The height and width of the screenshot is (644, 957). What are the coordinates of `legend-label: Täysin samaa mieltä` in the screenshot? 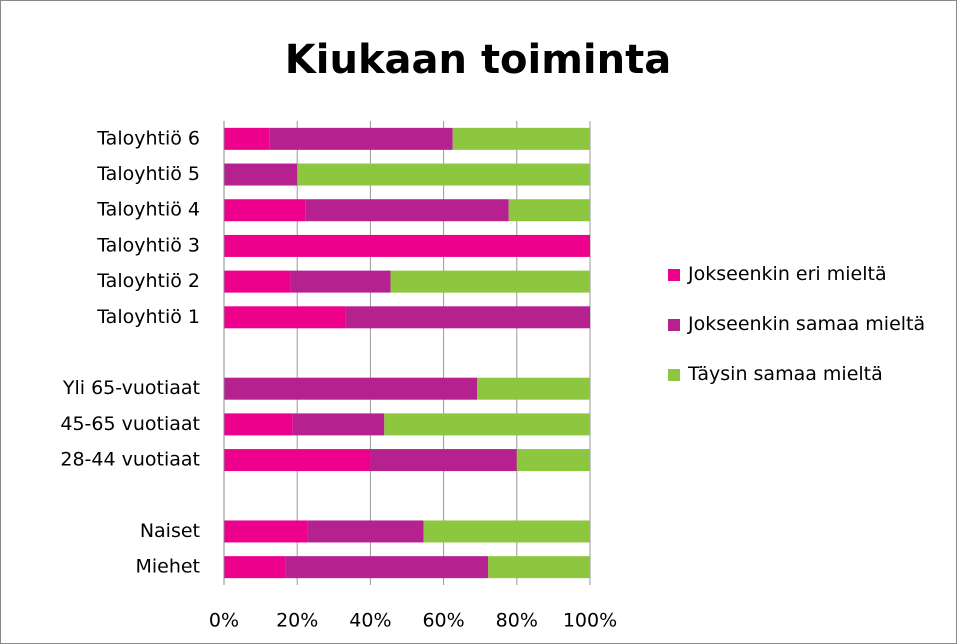 It's located at (785, 374).